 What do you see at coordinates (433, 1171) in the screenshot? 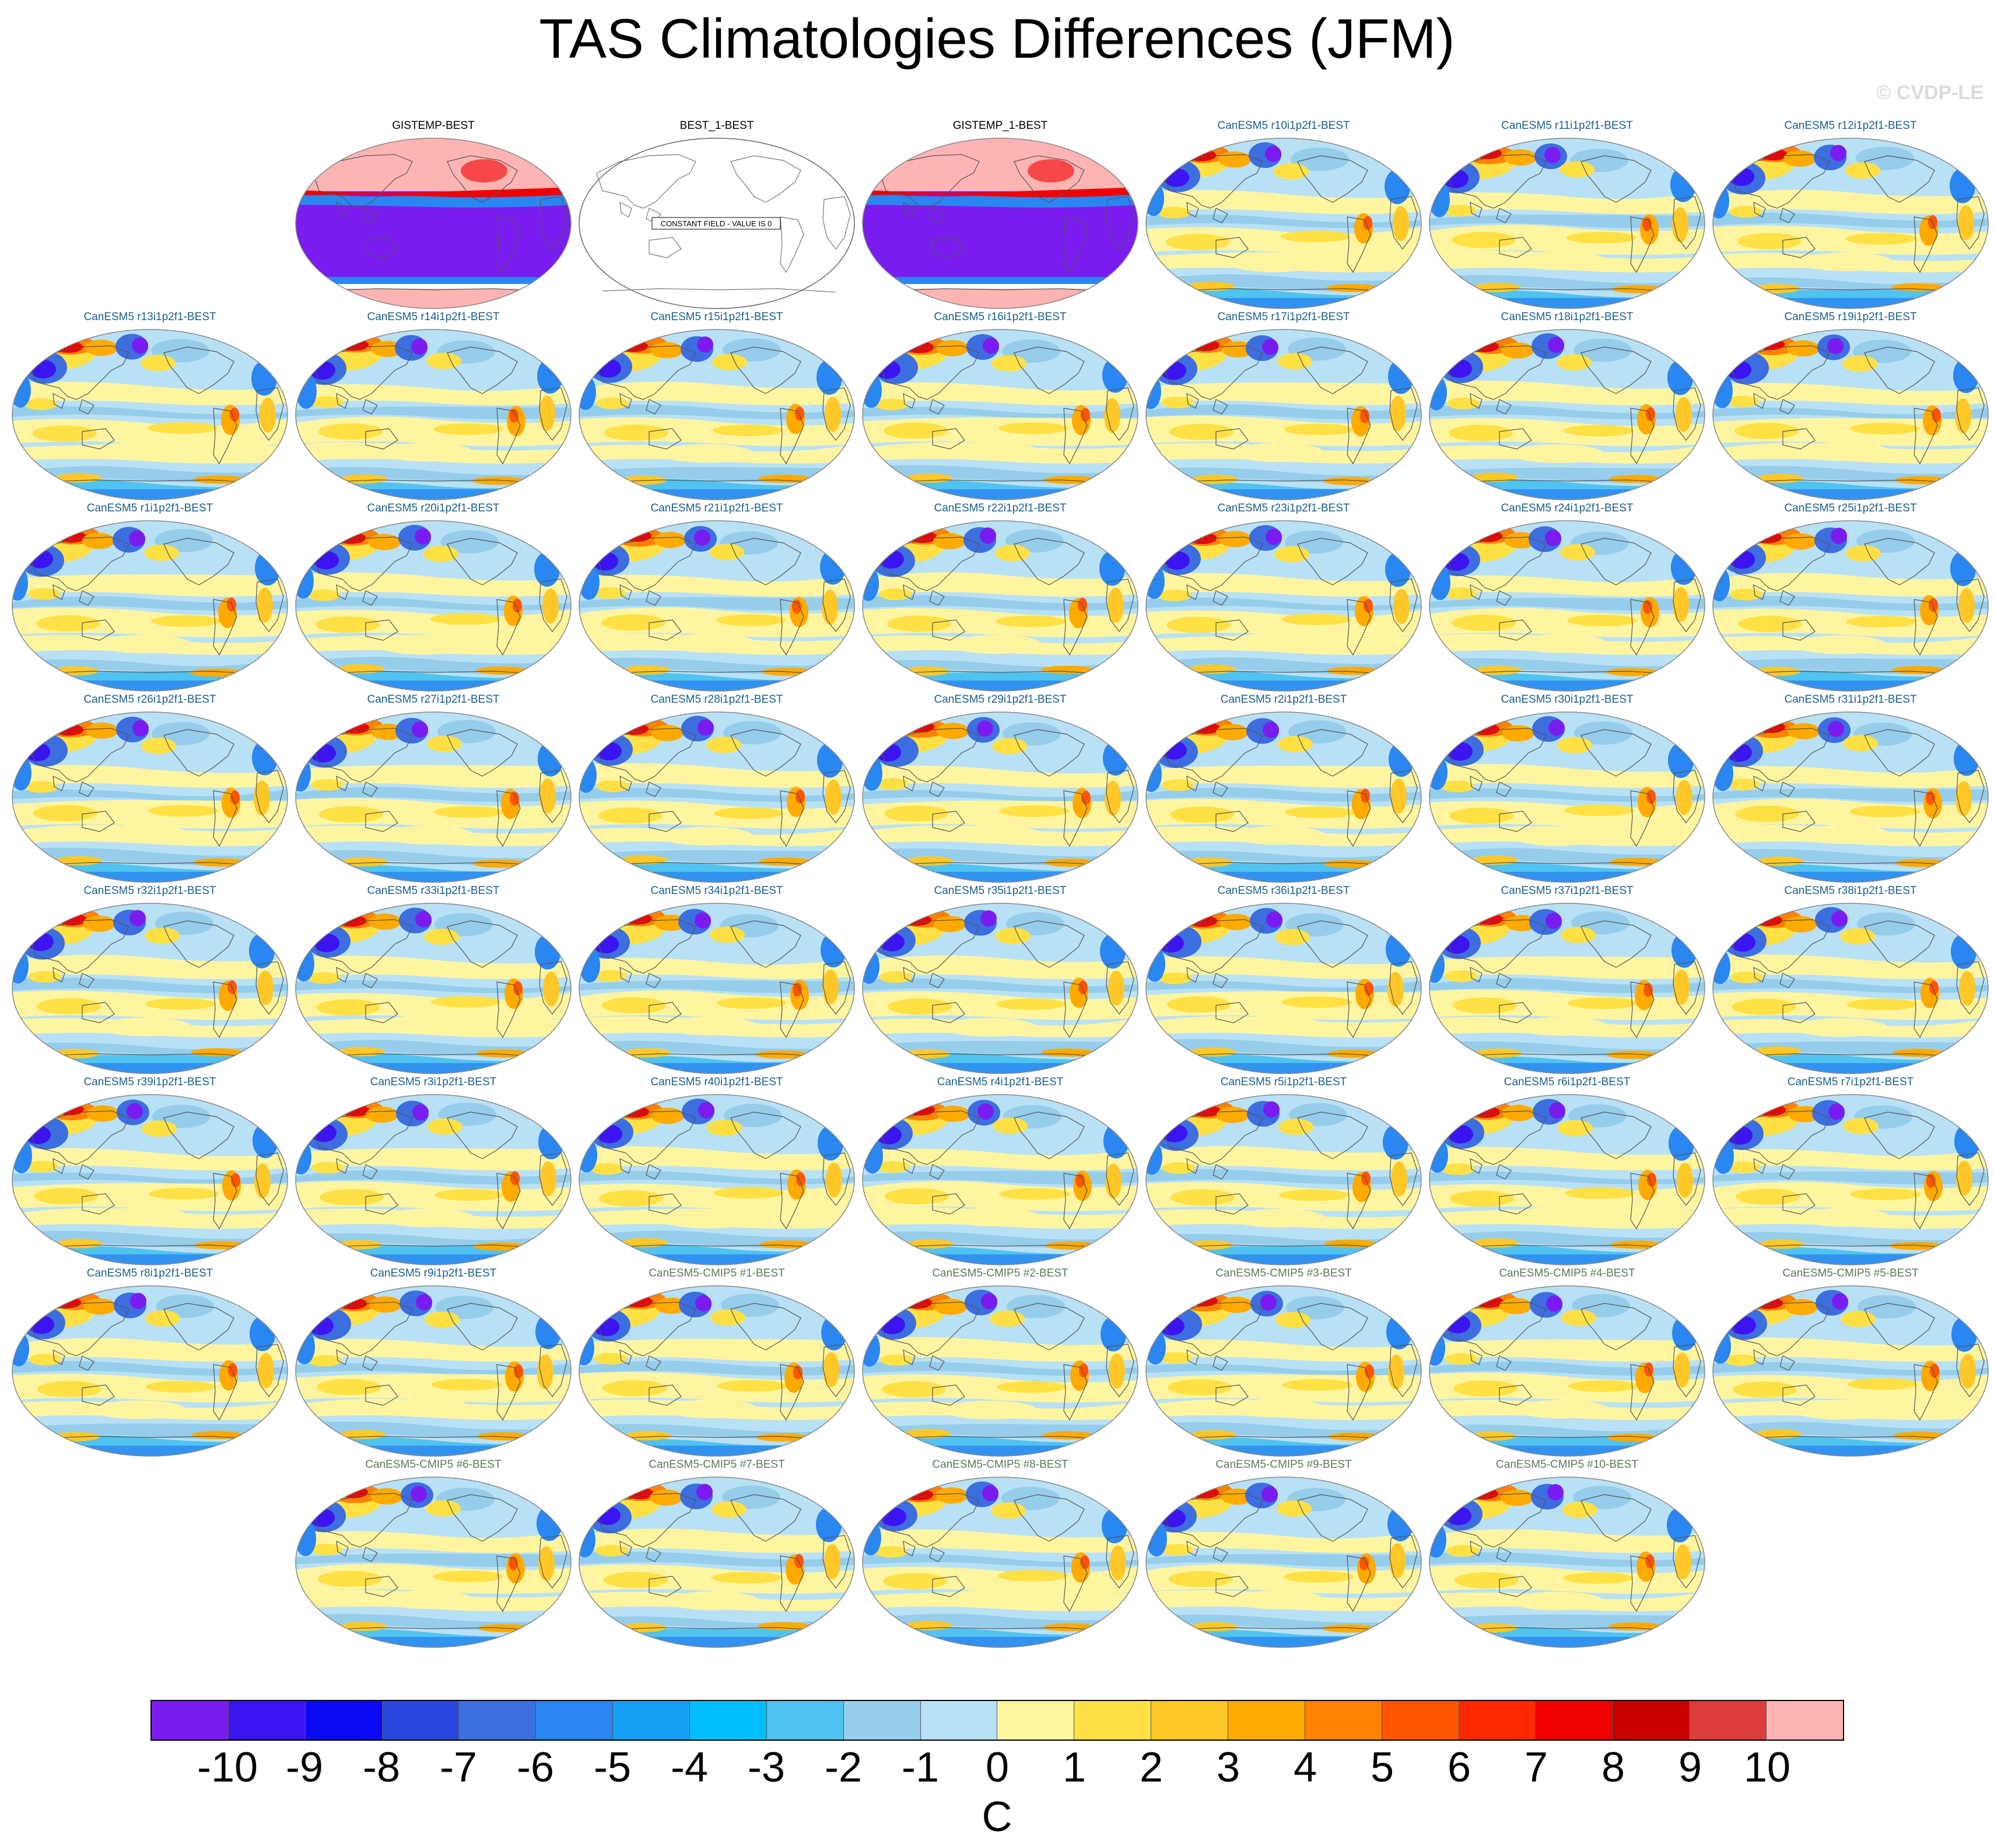
I see `map-panel: CanESM5 r3i1p2f1-BEST` at bounding box center [433, 1171].